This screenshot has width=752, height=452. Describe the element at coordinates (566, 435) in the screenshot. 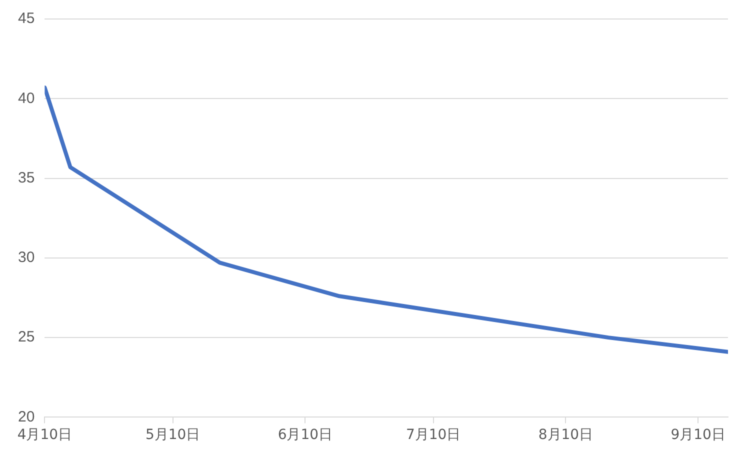

I see `x-tick-label: 8月10日` at that location.